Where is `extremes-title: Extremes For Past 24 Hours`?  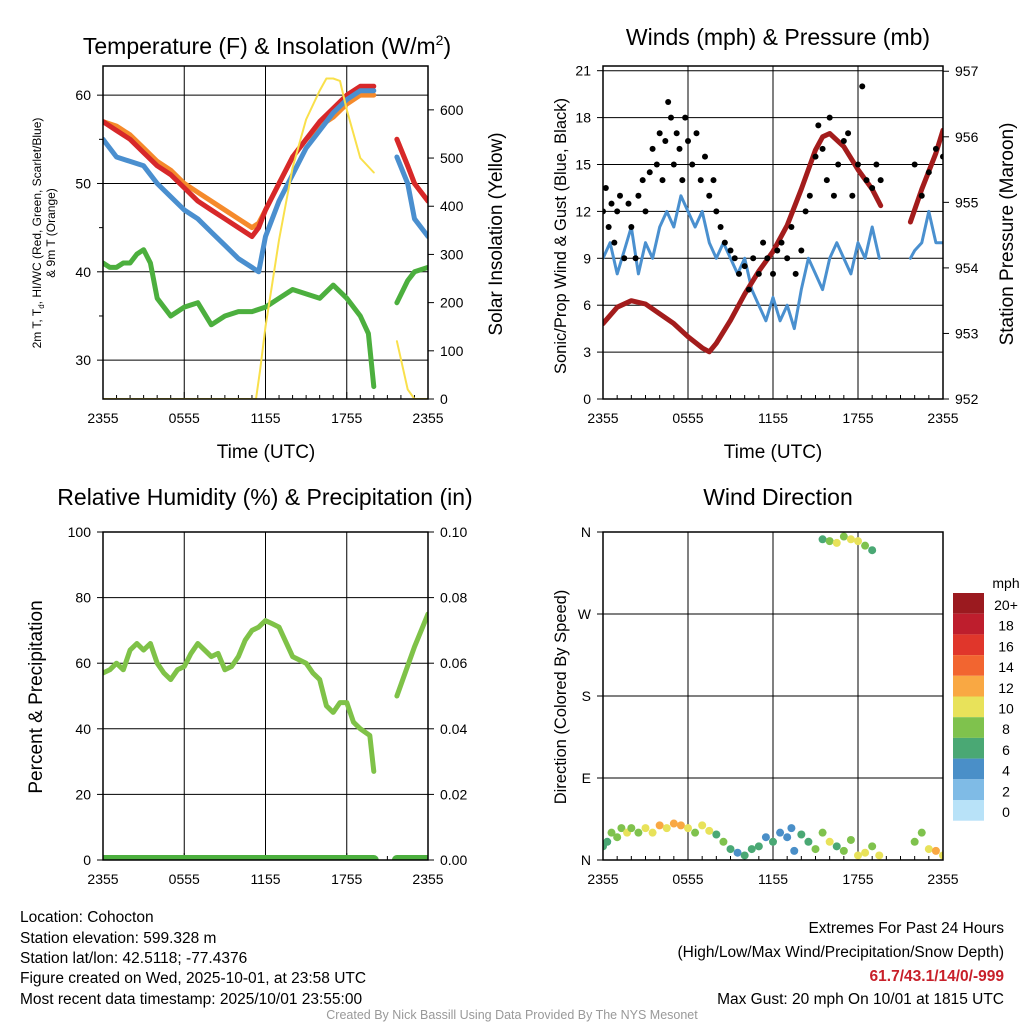
extremes-title: Extremes For Past 24 Hours is located at coordinates (906, 928).